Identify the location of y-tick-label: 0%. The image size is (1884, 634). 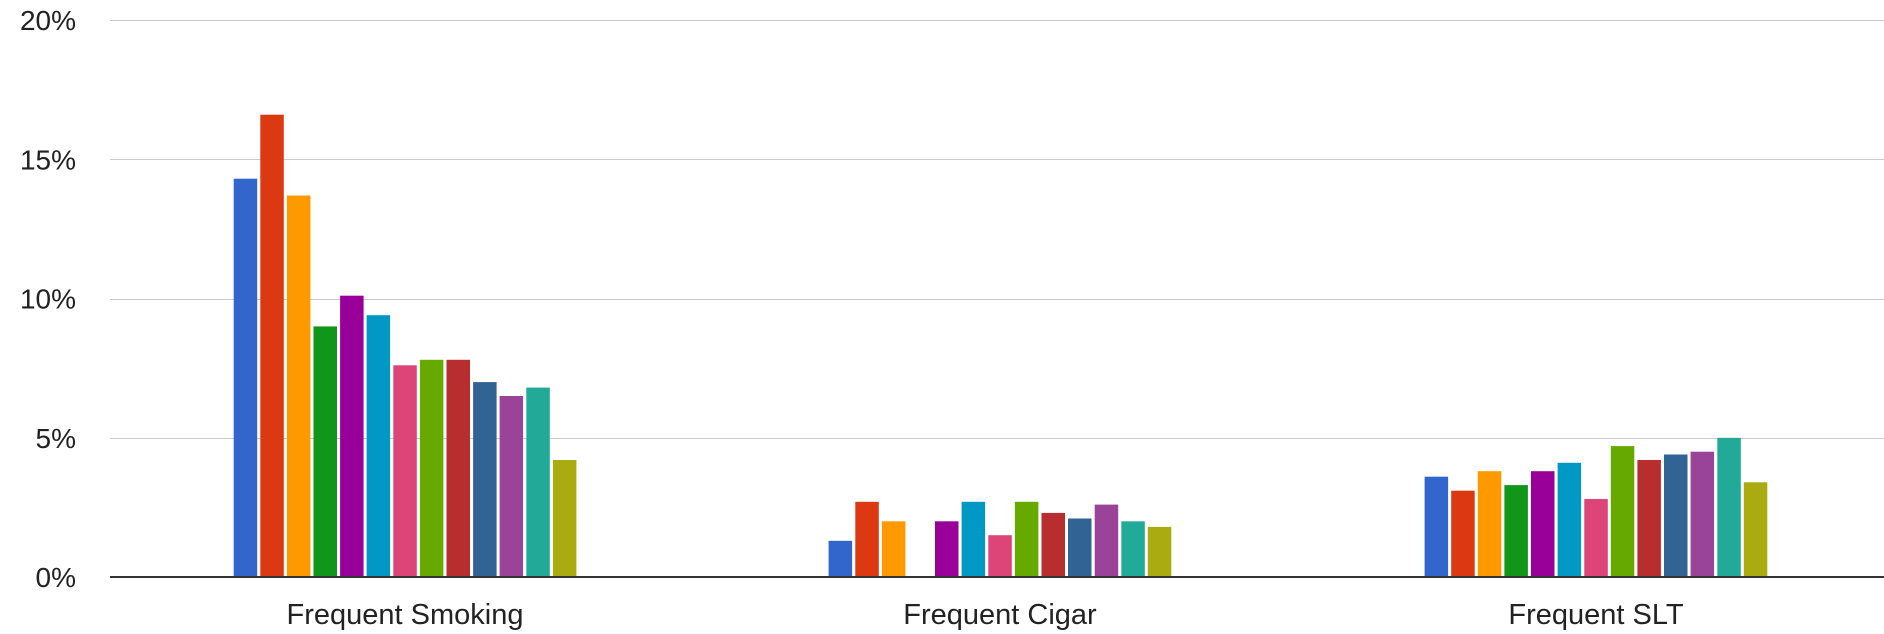
(56, 577).